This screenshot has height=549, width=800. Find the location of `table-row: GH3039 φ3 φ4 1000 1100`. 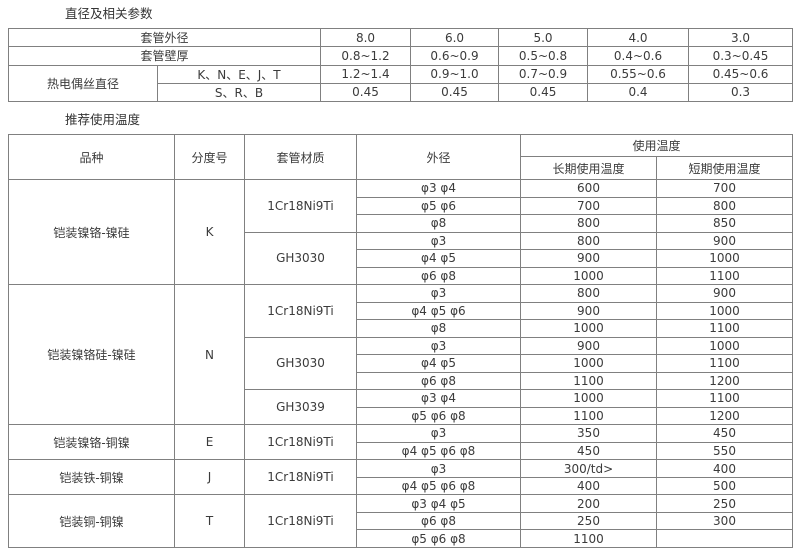

table-row: GH3039 φ3 φ4 1000 1100 is located at coordinates (401, 407).